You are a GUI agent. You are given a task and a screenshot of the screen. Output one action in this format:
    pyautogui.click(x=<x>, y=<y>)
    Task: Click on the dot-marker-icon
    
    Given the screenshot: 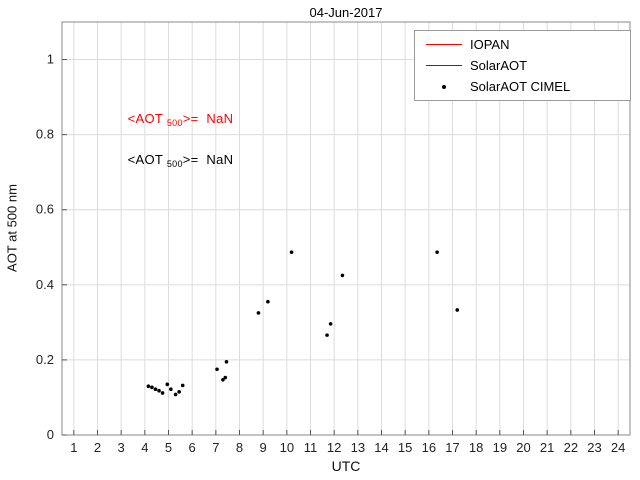 What is the action you would take?
    pyautogui.click(x=444, y=86)
    